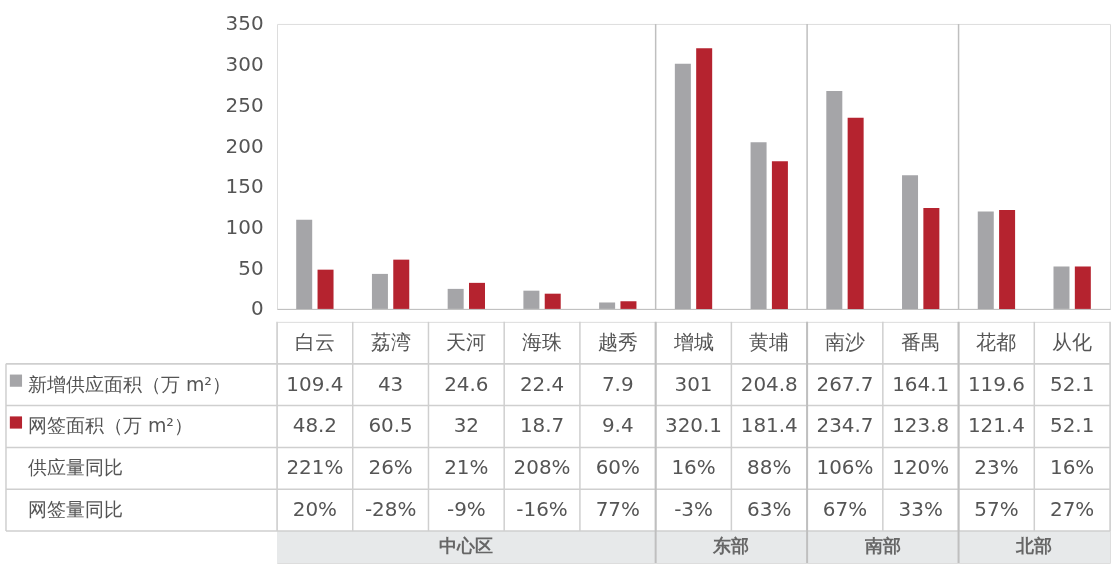 This screenshot has width=1116, height=572. What do you see at coordinates (996, 468) in the screenshot?
I see `text: 23%` at bounding box center [996, 468].